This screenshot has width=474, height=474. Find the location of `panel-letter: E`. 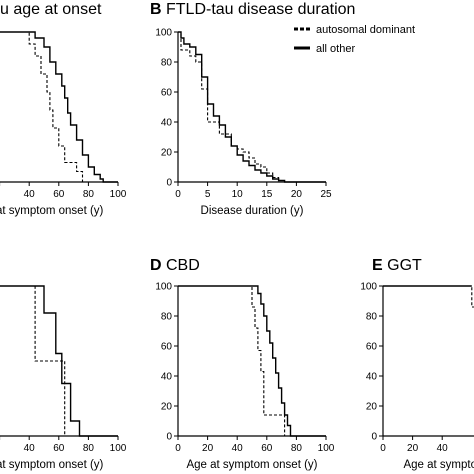

panel-letter: E is located at coordinates (379, 265).